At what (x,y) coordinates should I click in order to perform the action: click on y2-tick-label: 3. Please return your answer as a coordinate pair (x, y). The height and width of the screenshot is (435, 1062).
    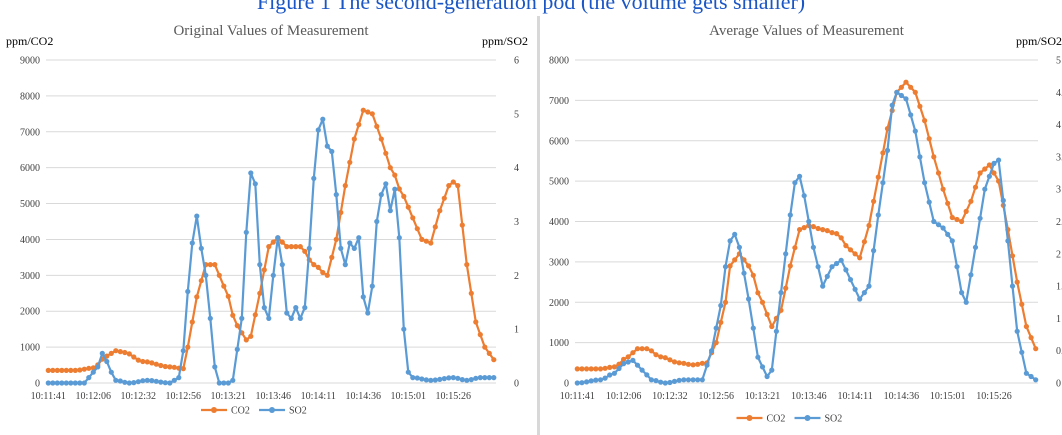
    Looking at the image, I should click on (1058, 190).